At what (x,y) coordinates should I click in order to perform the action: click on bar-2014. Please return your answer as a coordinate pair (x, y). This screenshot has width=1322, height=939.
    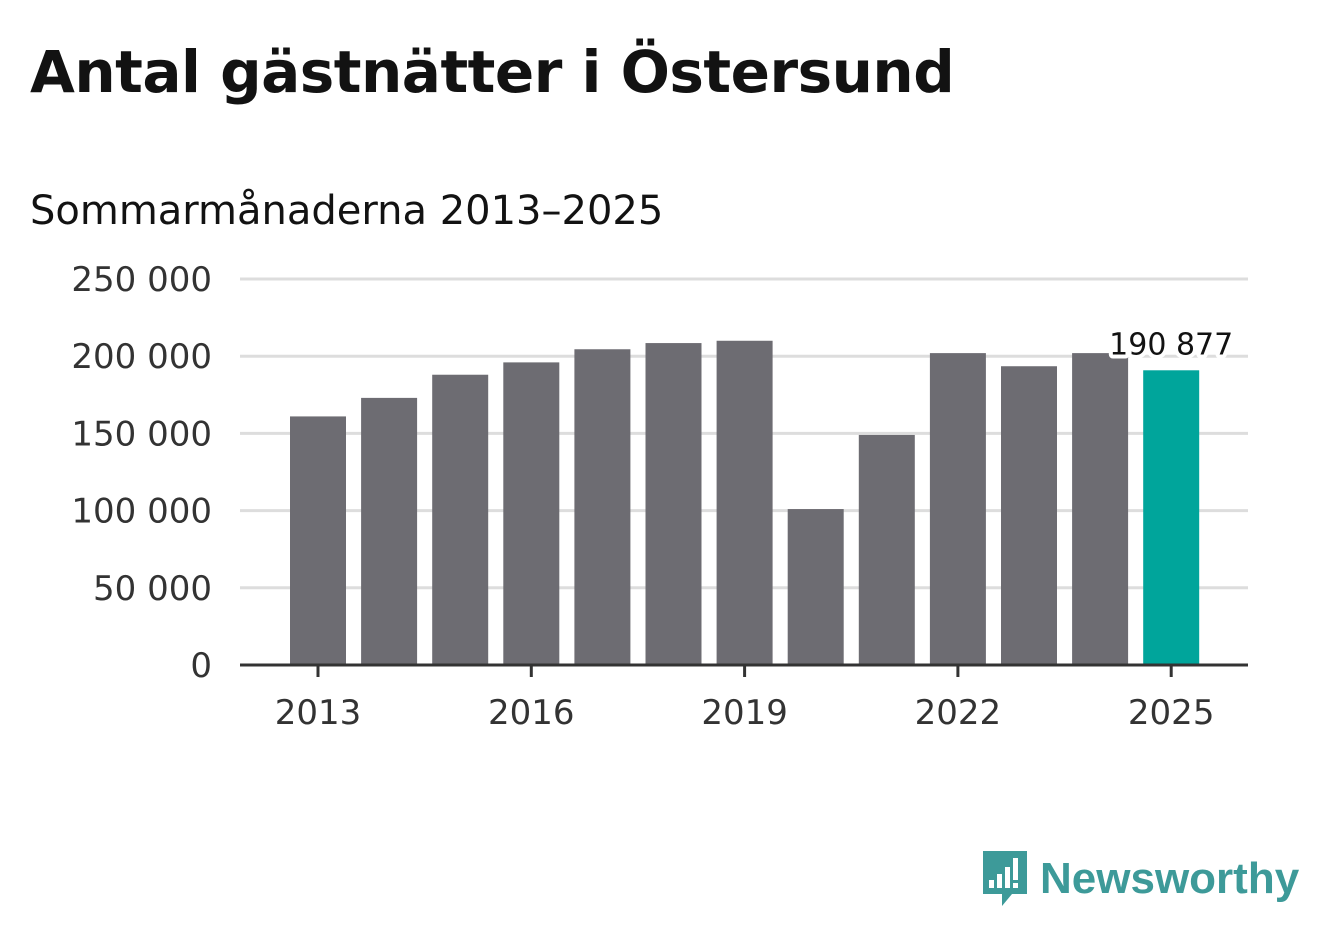
    Looking at the image, I should click on (389, 531).